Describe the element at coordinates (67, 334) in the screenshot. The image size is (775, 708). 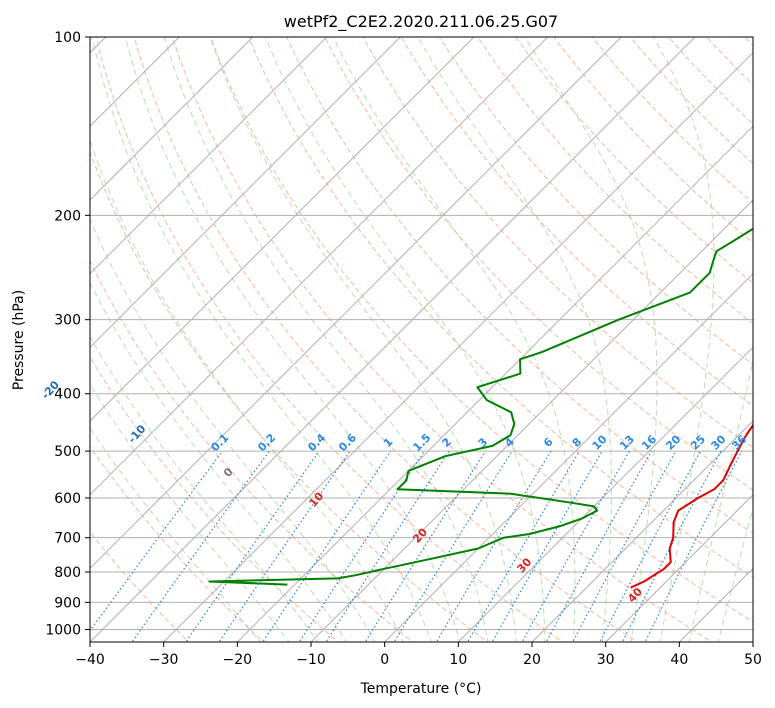
I see `y-axis: 100 200 300 400 500 600 700 800 900 1000` at that location.